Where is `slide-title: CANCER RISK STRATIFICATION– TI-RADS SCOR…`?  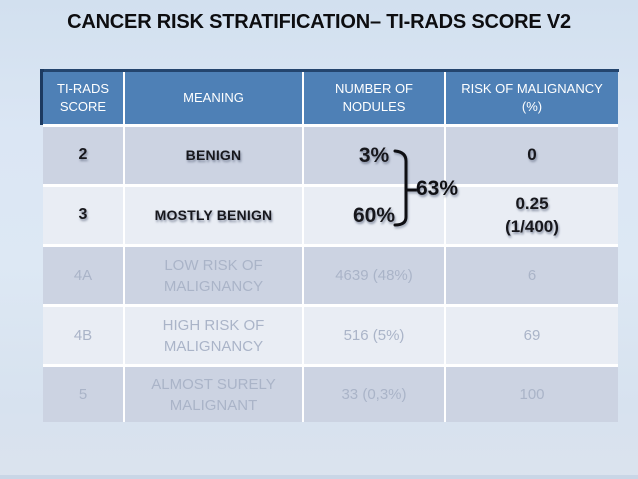 slide-title: CANCER RISK STRATIFICATION– TI-RADS SCOR… is located at coordinates (319, 22).